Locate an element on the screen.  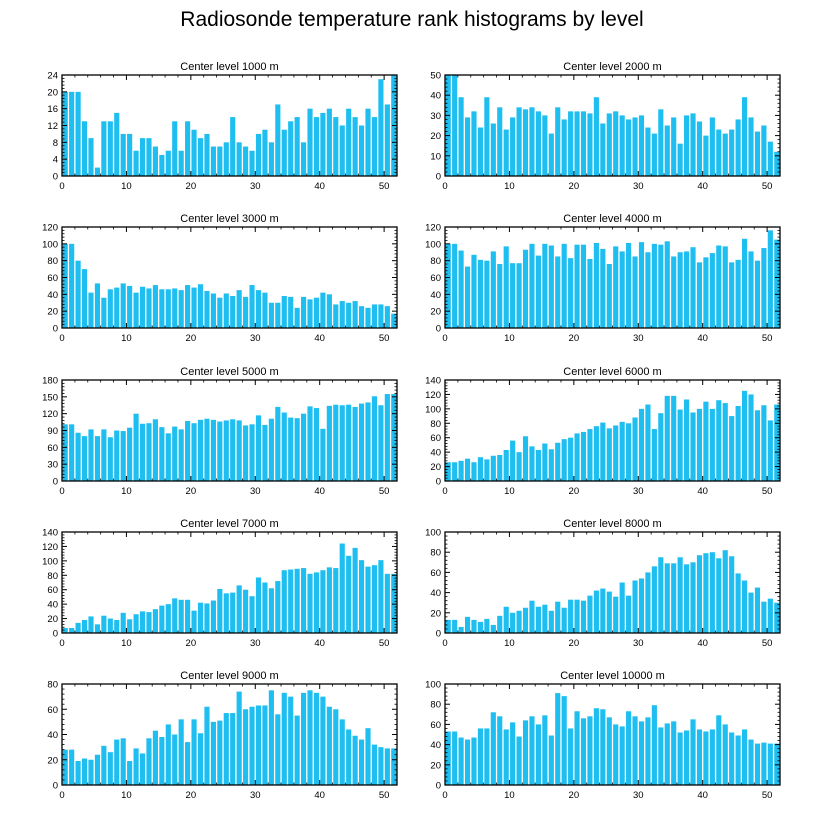
x-tick-label: 30 is located at coordinates (255, 795).